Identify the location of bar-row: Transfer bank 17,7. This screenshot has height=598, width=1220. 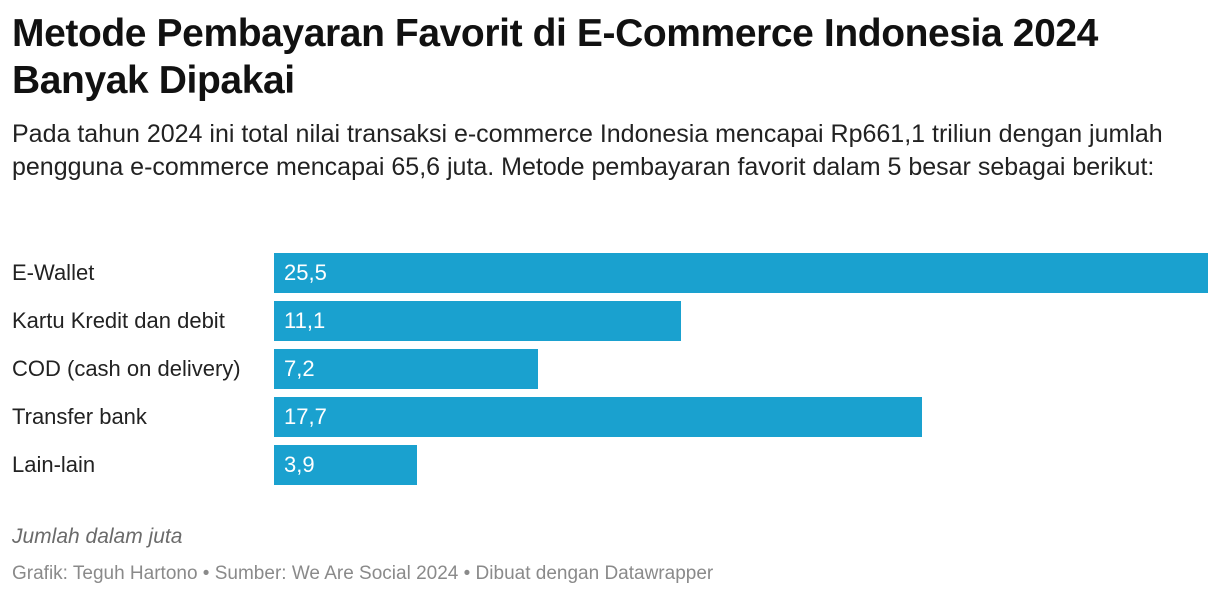
(611, 417).